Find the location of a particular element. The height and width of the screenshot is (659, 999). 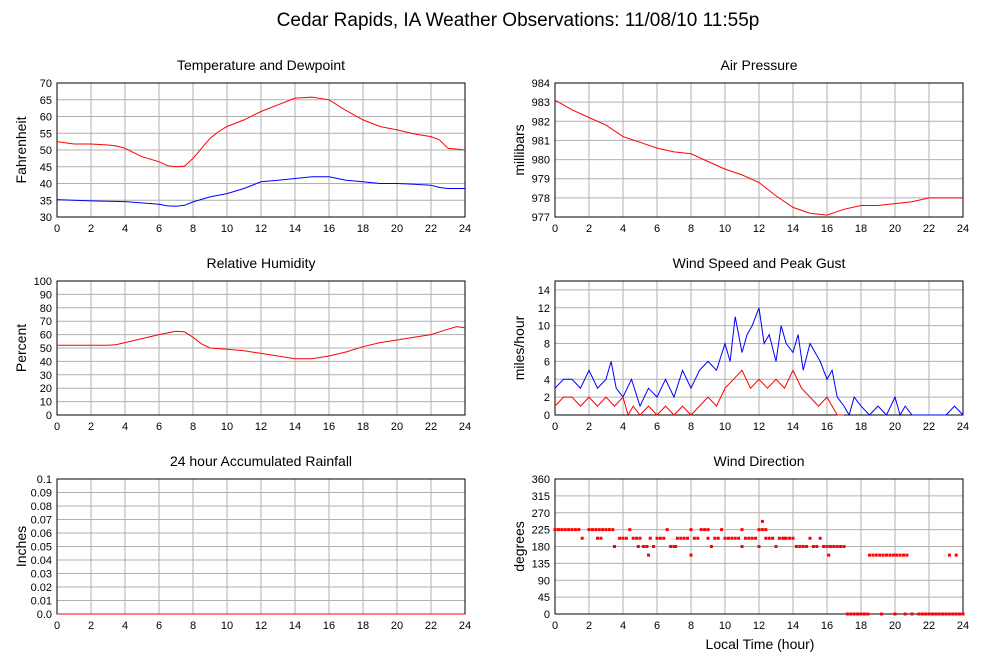

x-tick-label: 10 is located at coordinates (227, 427).